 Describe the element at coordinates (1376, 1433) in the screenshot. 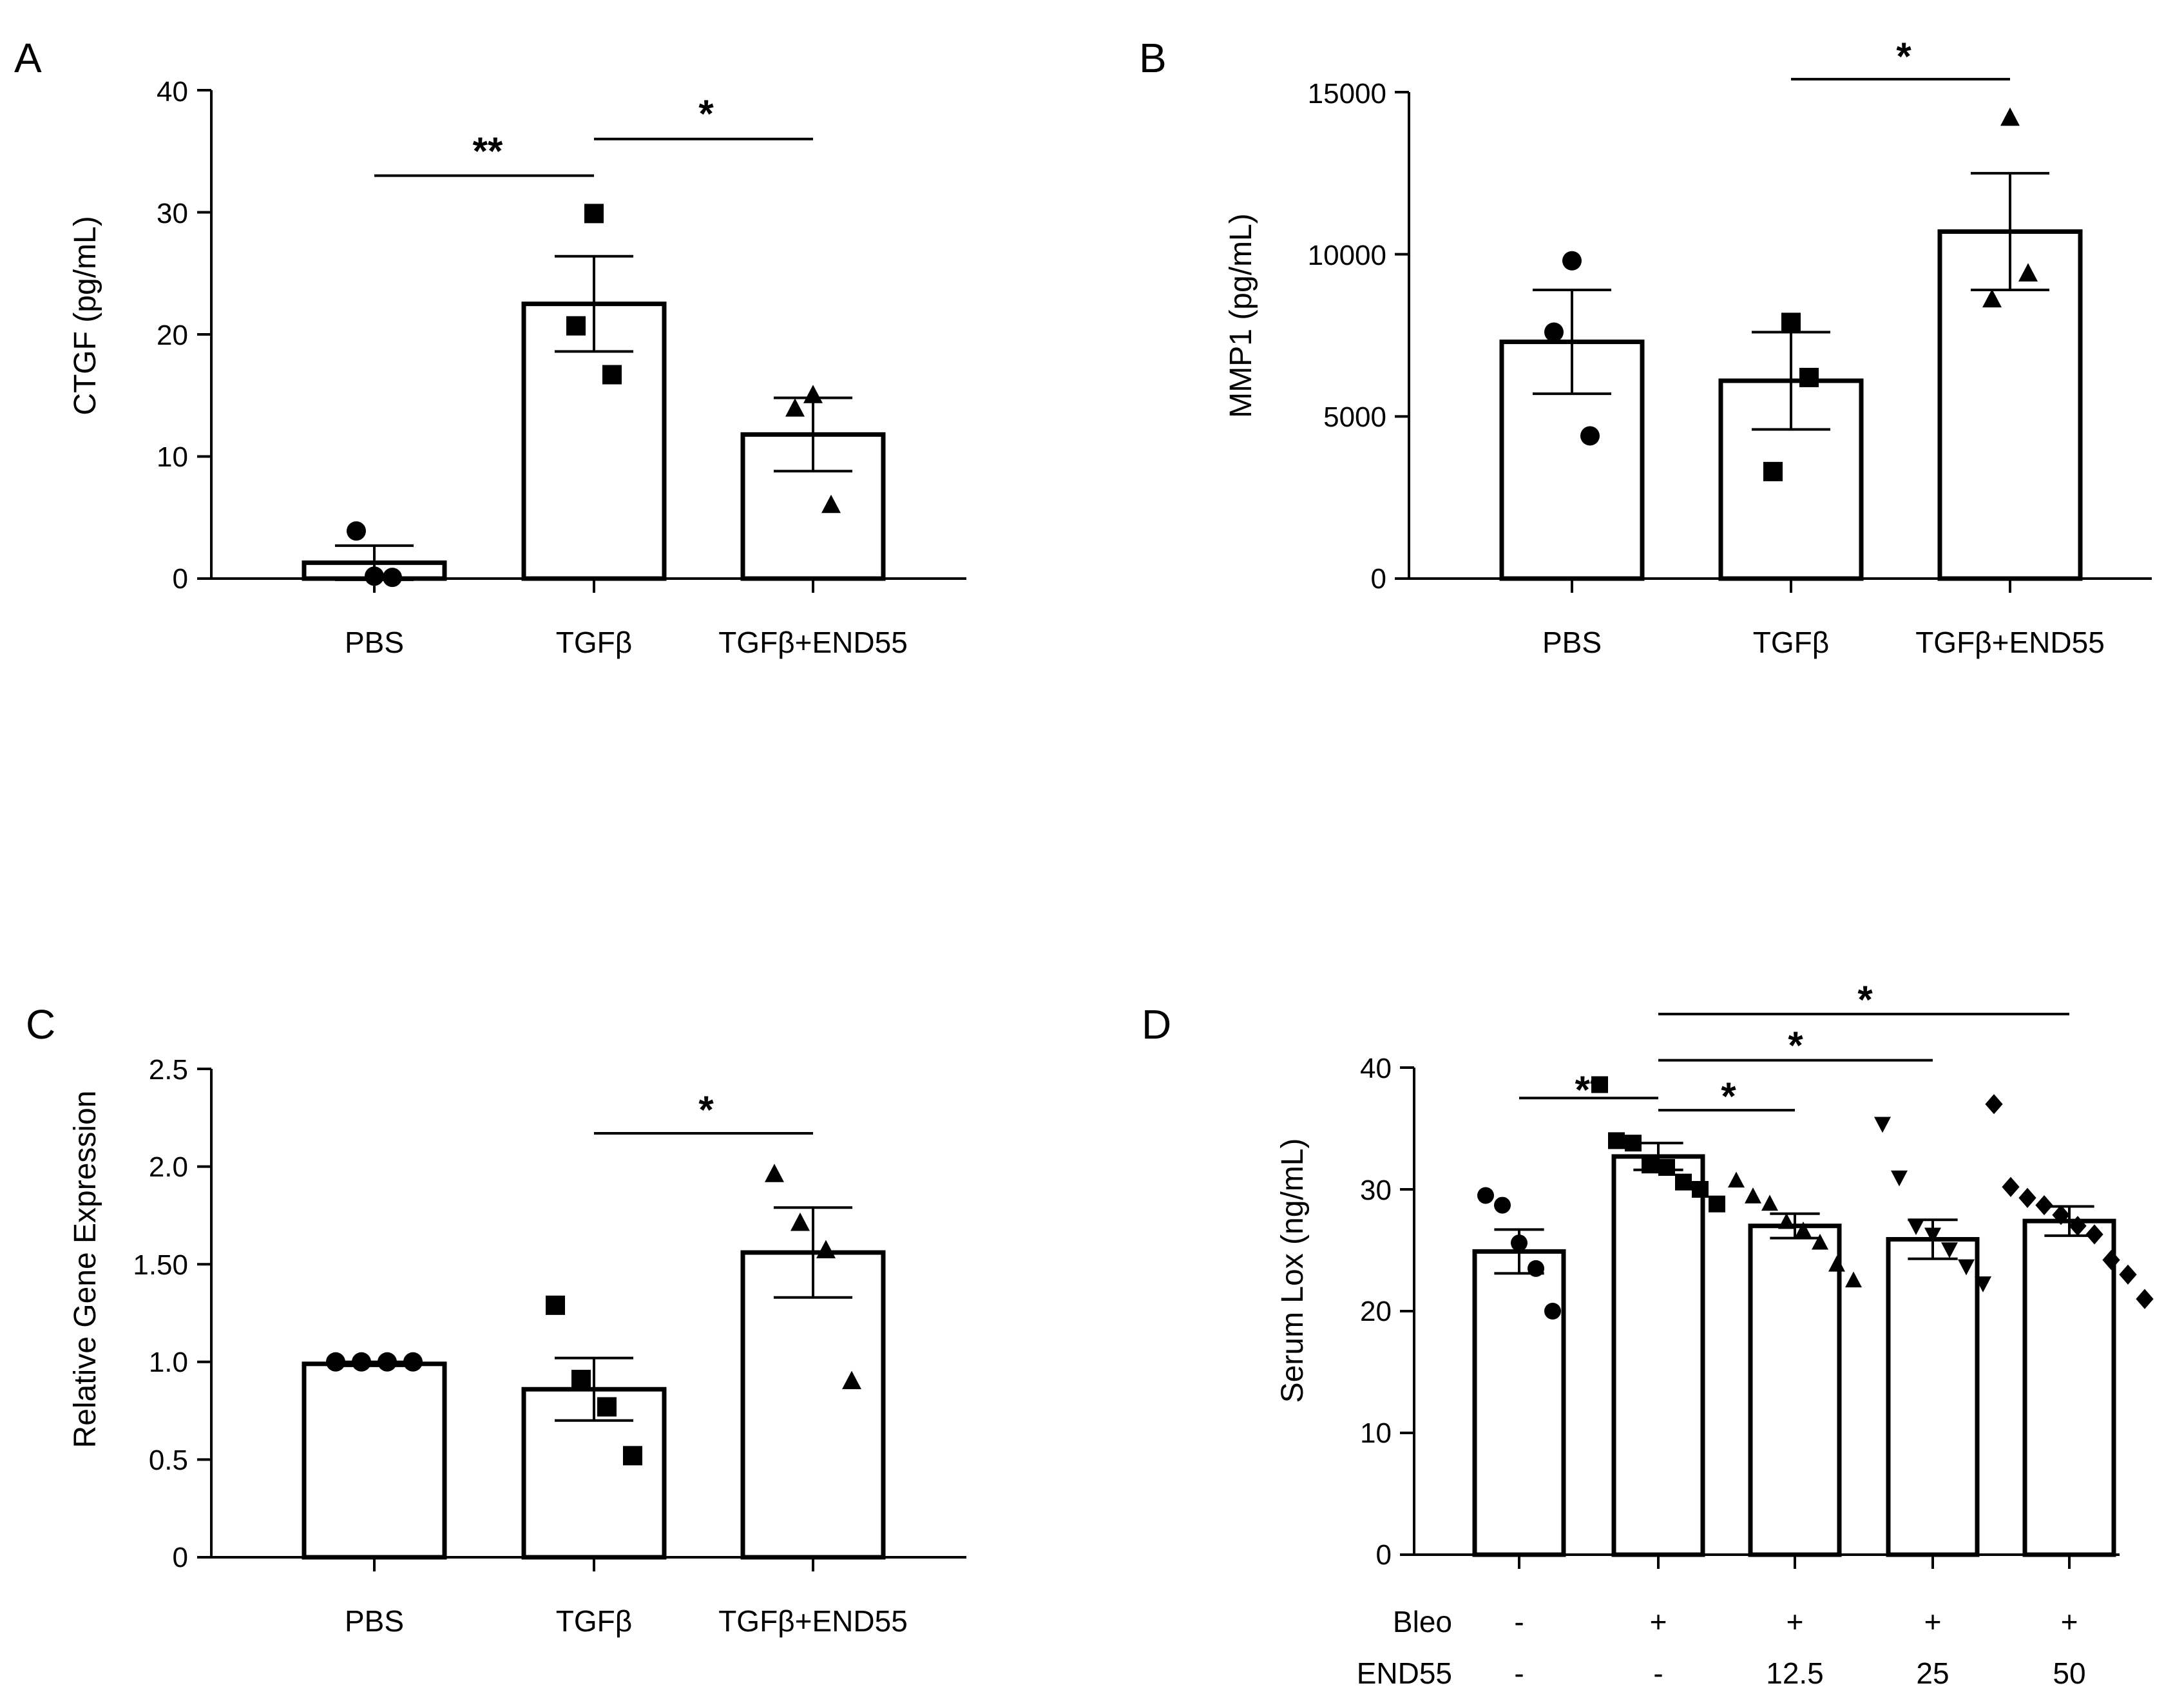

I see `y-tick-label: 10` at that location.